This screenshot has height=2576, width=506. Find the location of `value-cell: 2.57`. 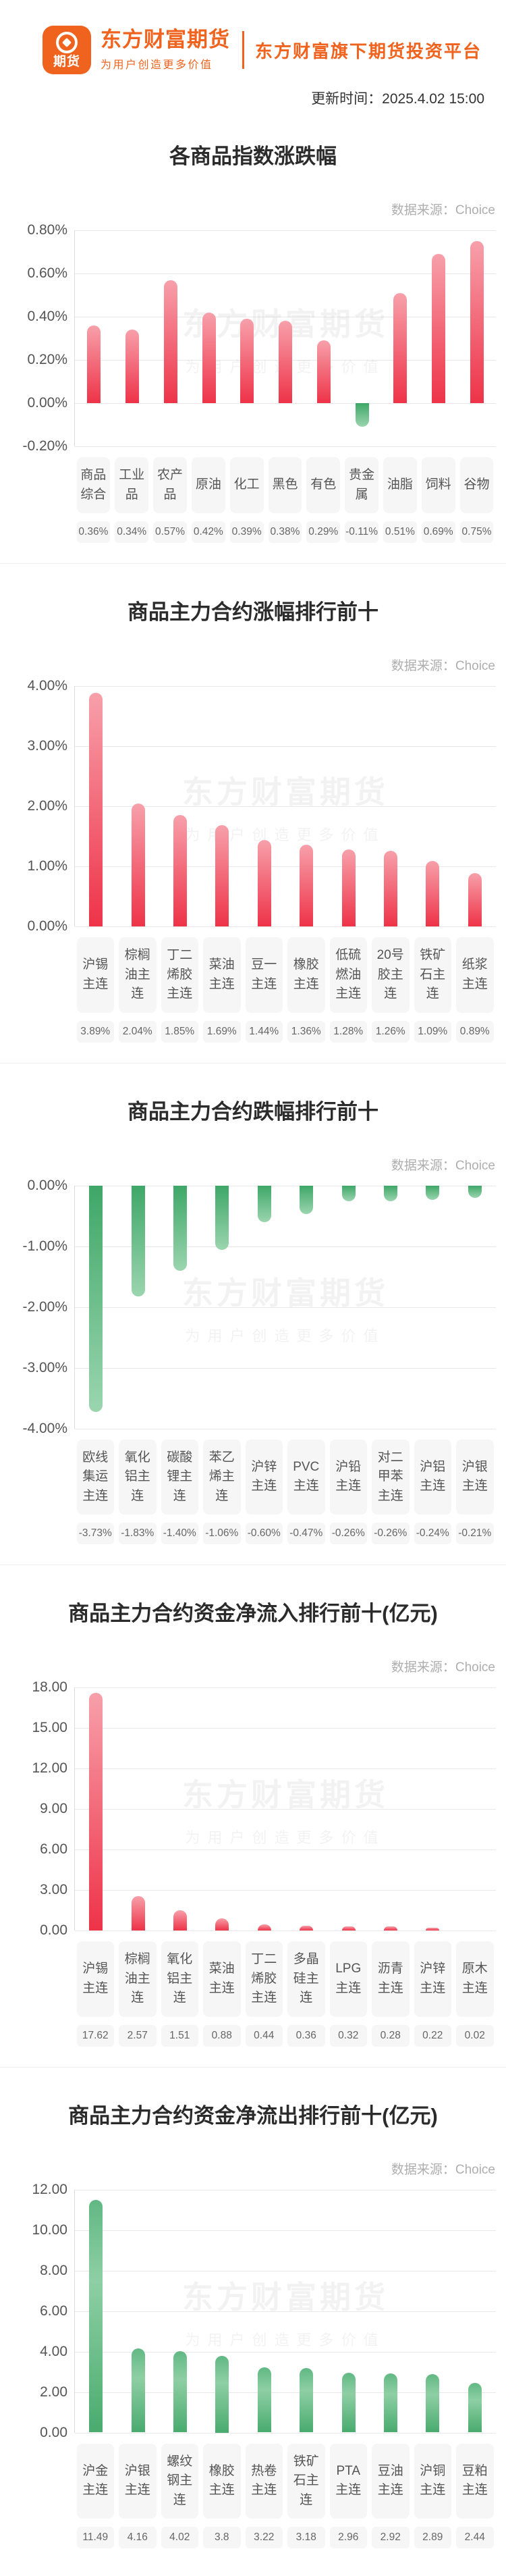

value-cell: 2.57 is located at coordinates (138, 2035).